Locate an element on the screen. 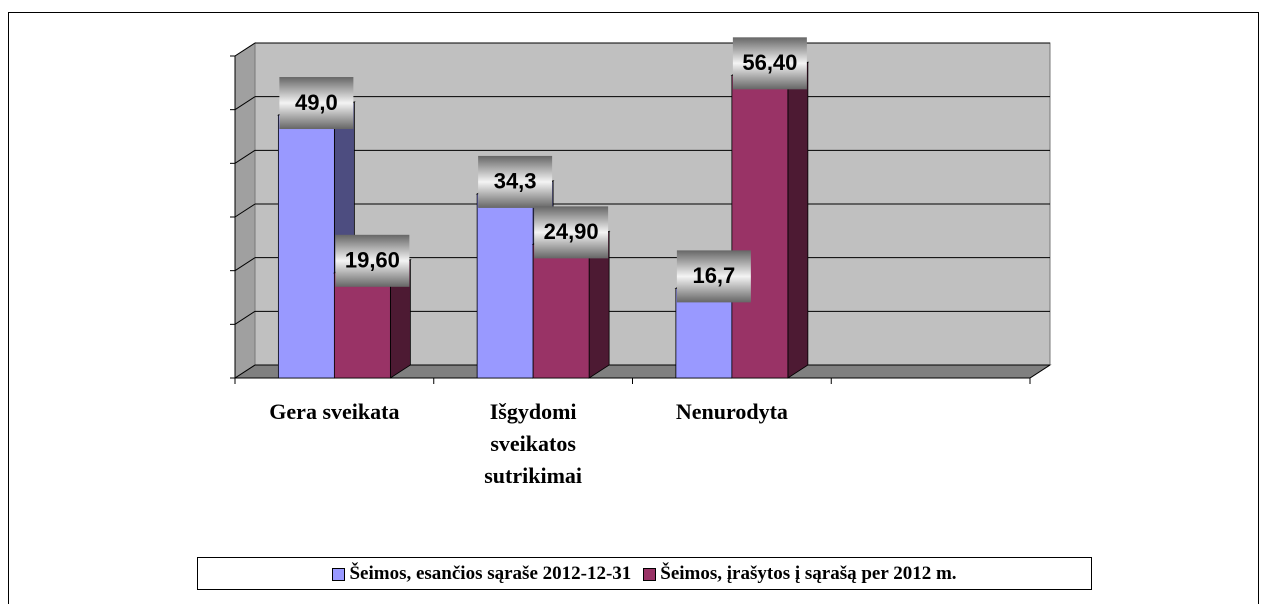  value-label: 56,40 is located at coordinates (769, 62).